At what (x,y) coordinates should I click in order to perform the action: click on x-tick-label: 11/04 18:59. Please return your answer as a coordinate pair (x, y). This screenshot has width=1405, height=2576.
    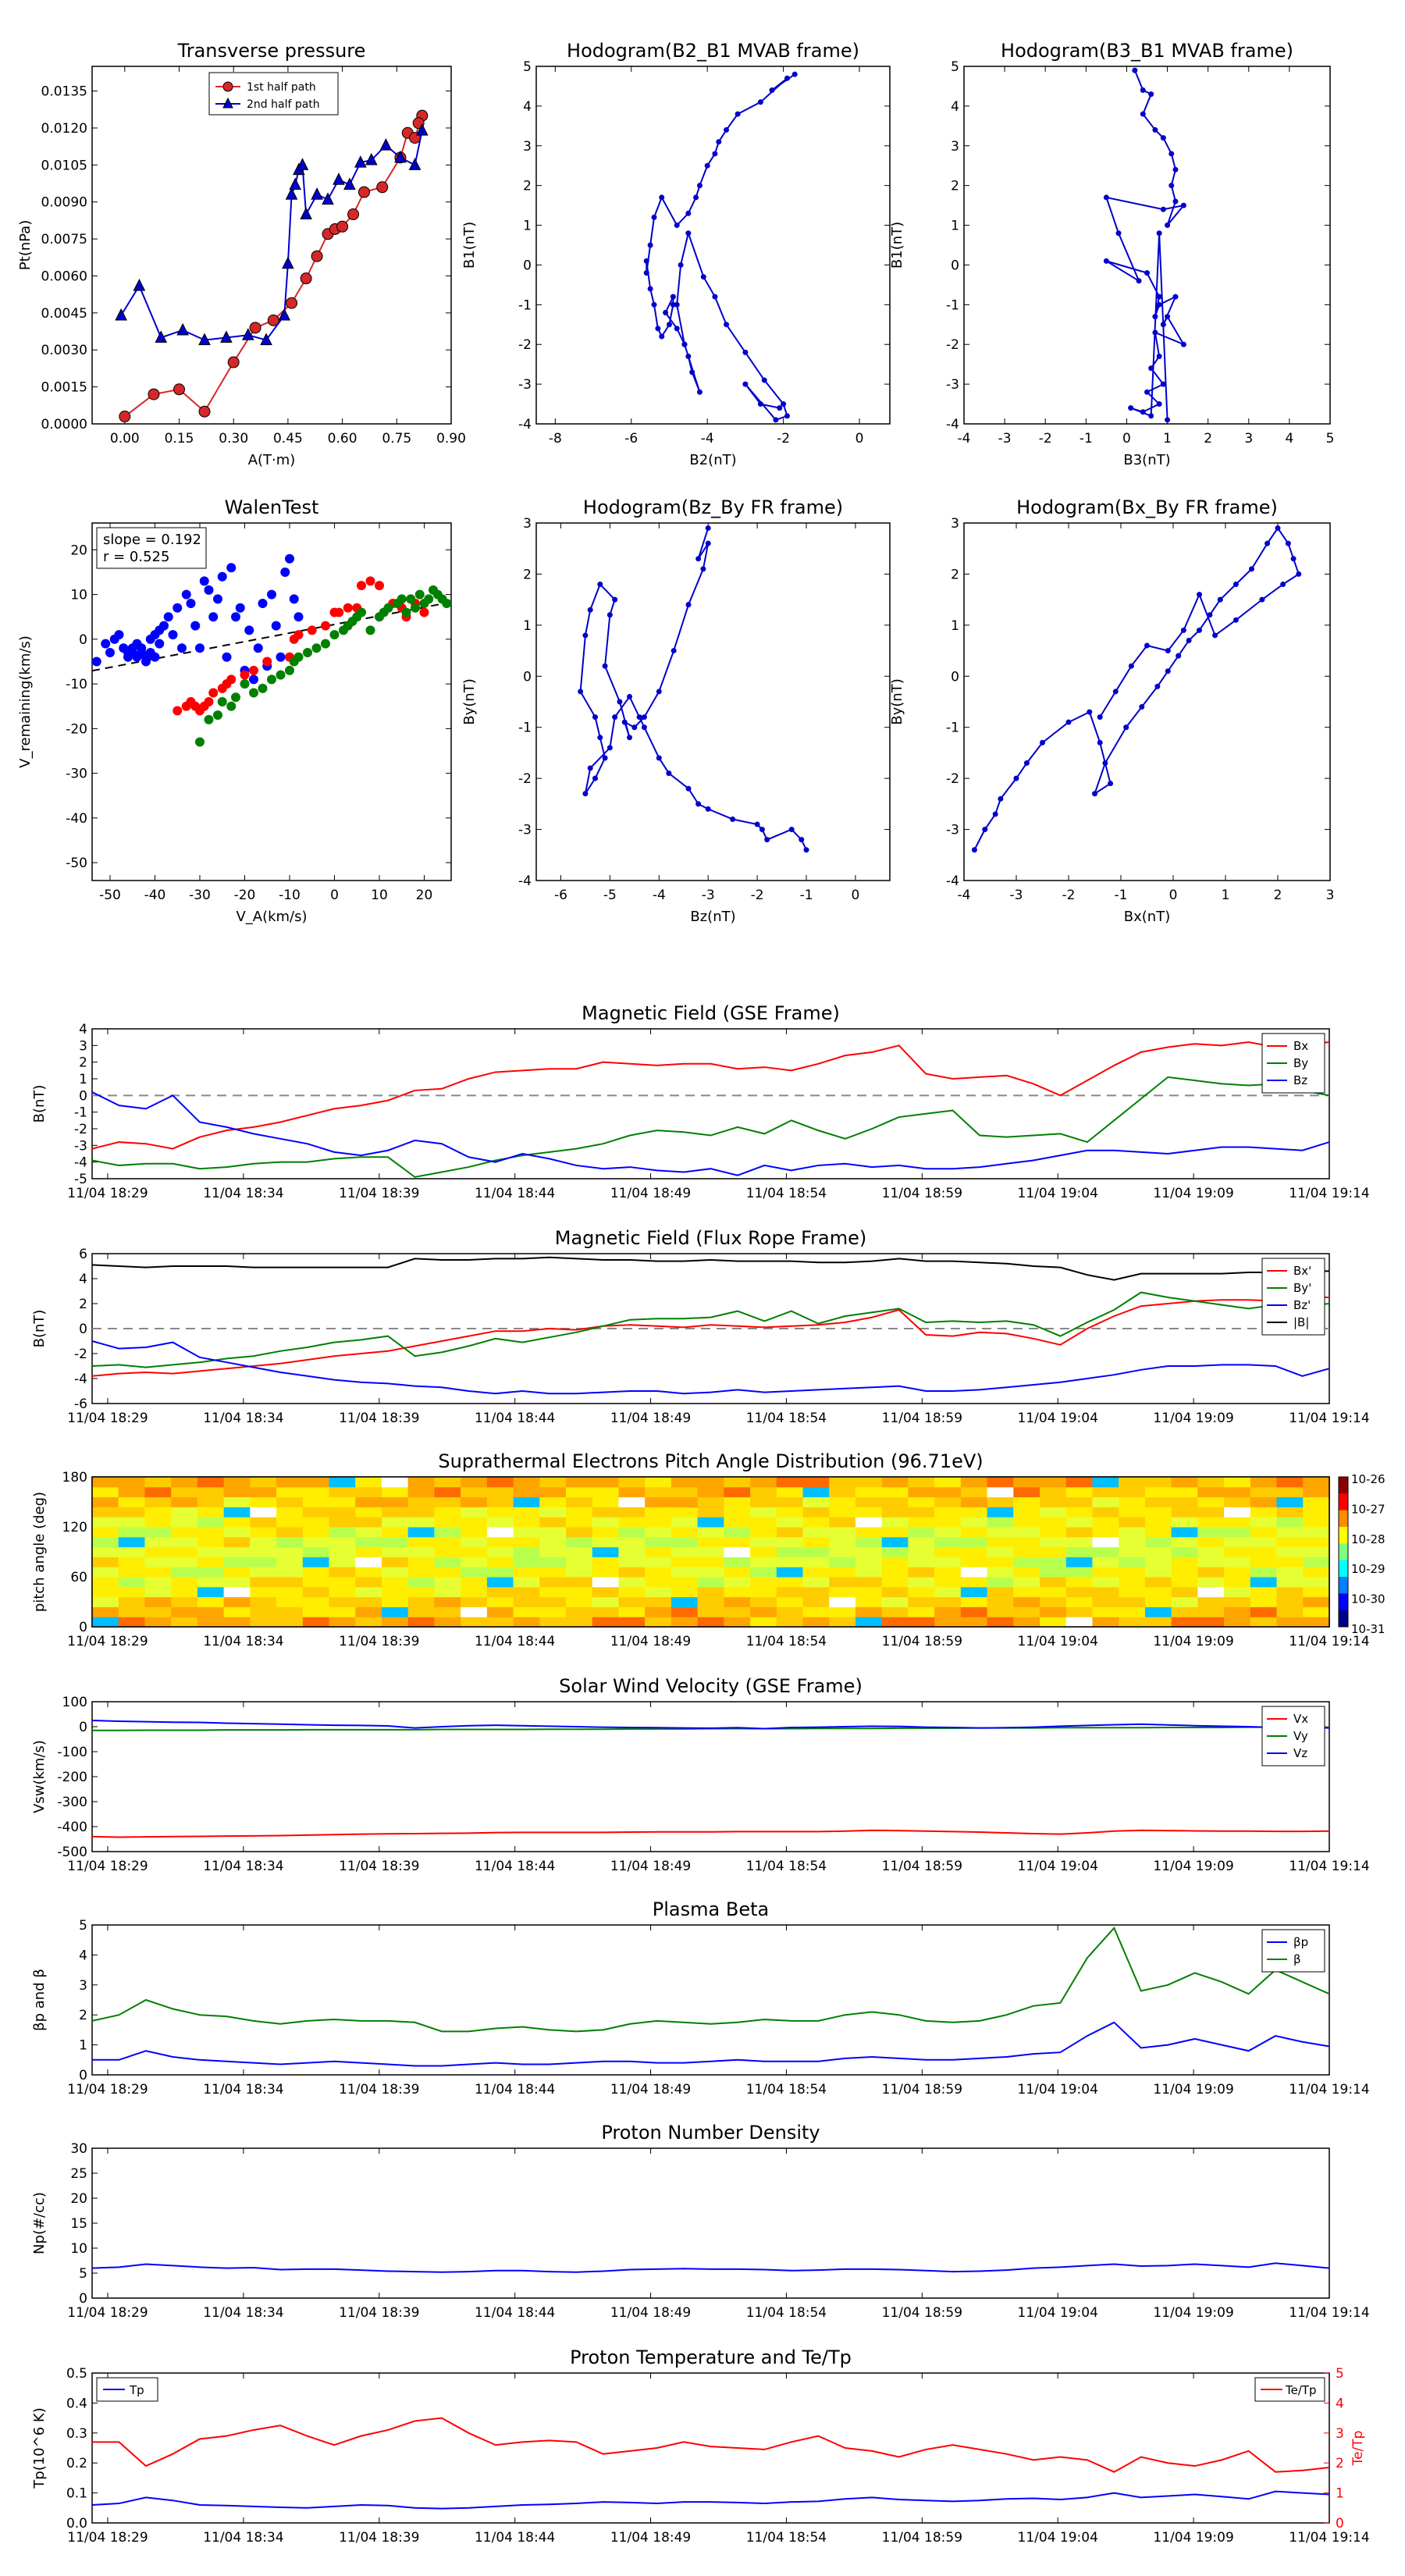
    Looking at the image, I should click on (922, 2089).